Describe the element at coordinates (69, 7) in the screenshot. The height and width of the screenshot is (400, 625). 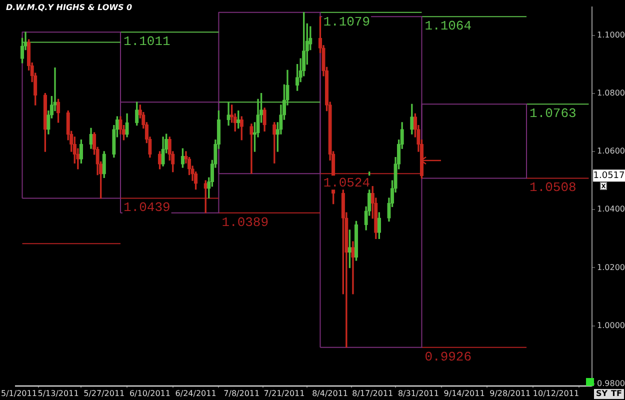
I see `chart-title: D.W.M.Q.Y HIGHS & LOWS 0` at that location.